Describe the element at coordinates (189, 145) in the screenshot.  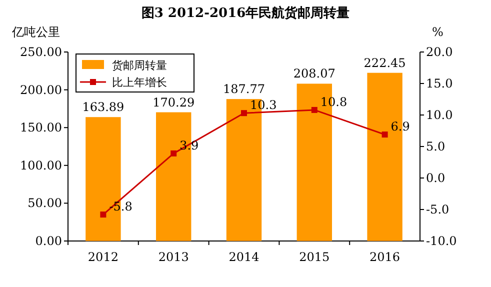
I see `data-label: 3.9` at that location.